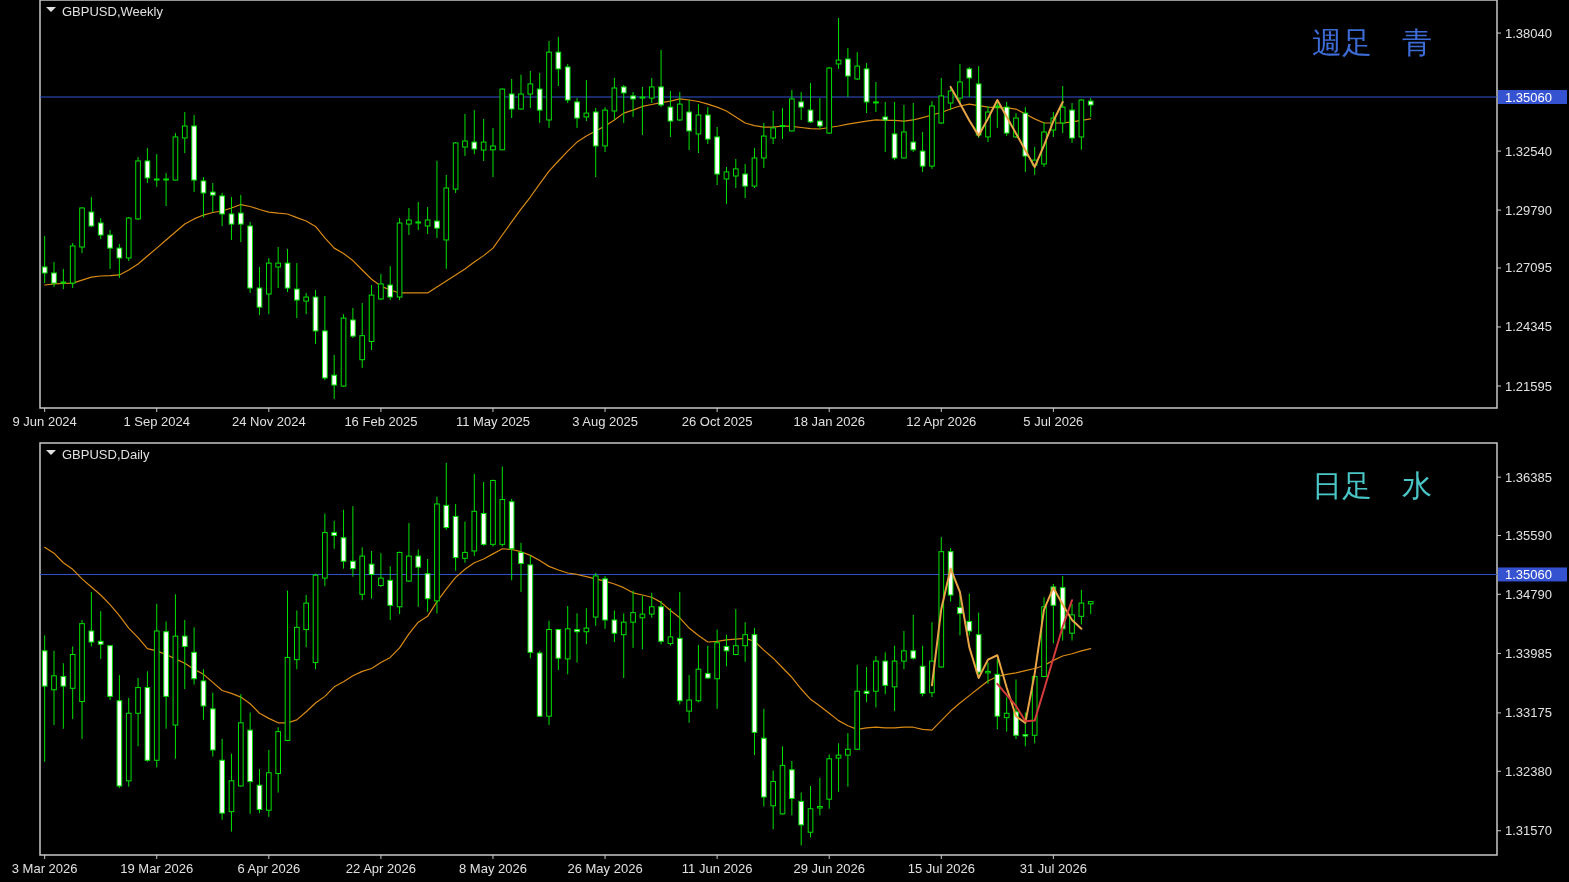 This screenshot has height=882, width=1569. What do you see at coordinates (1528, 594) in the screenshot?
I see `y-tick-label: 1.34790` at bounding box center [1528, 594].